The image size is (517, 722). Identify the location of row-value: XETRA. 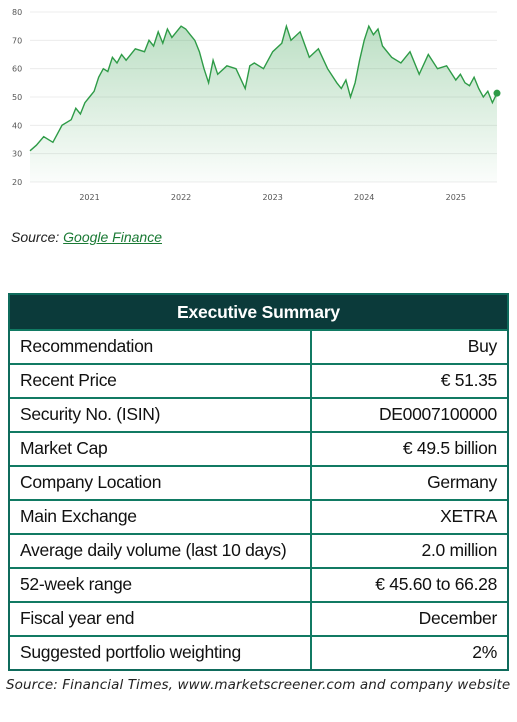
(468, 516).